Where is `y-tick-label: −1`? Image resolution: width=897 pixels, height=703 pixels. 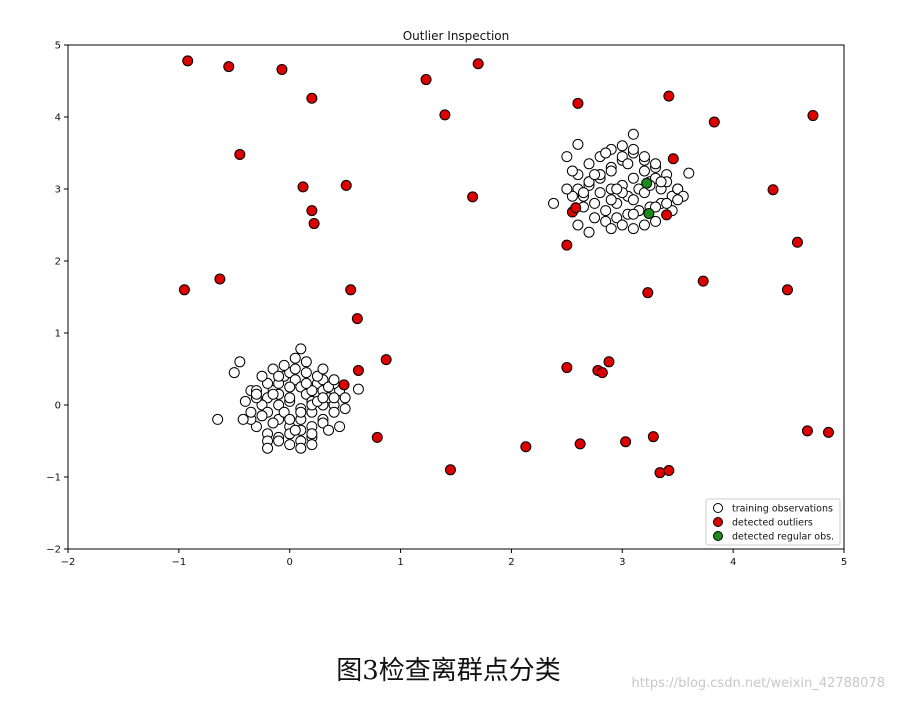 y-tick-label: −1 is located at coordinates (53, 478).